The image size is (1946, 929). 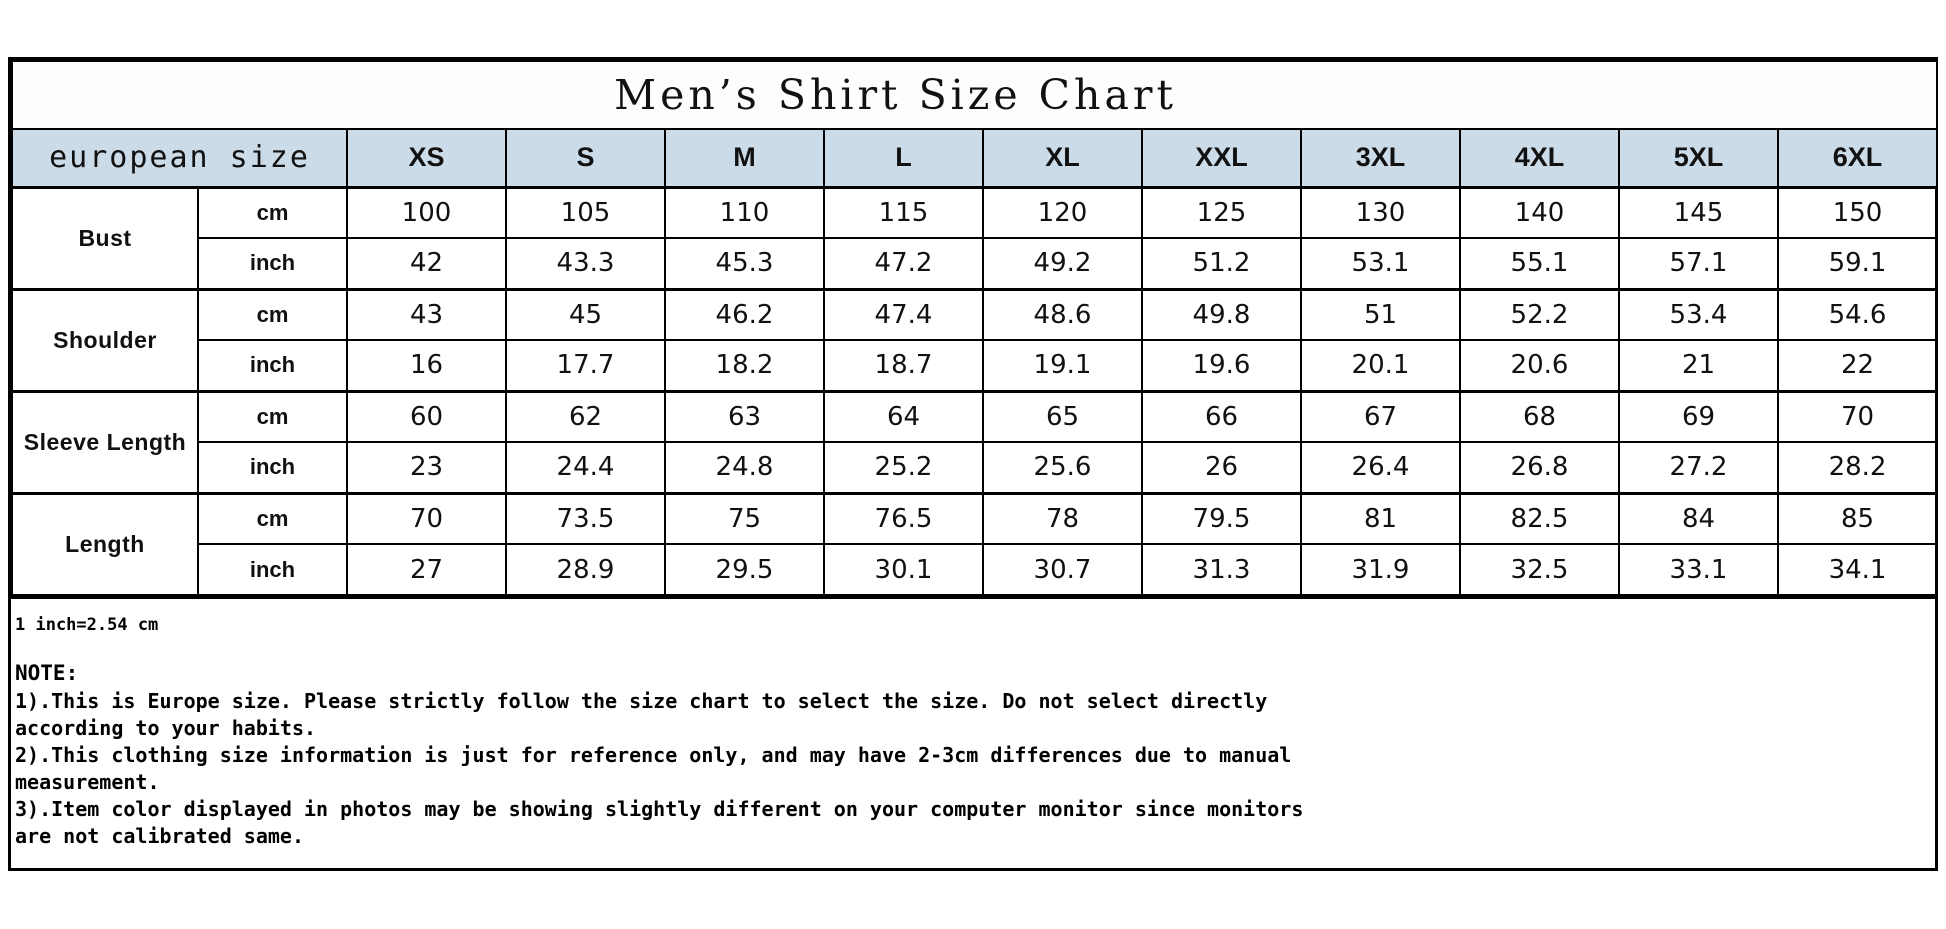 What do you see at coordinates (1857, 467) in the screenshot?
I see `value-cell: 28.2` at bounding box center [1857, 467].